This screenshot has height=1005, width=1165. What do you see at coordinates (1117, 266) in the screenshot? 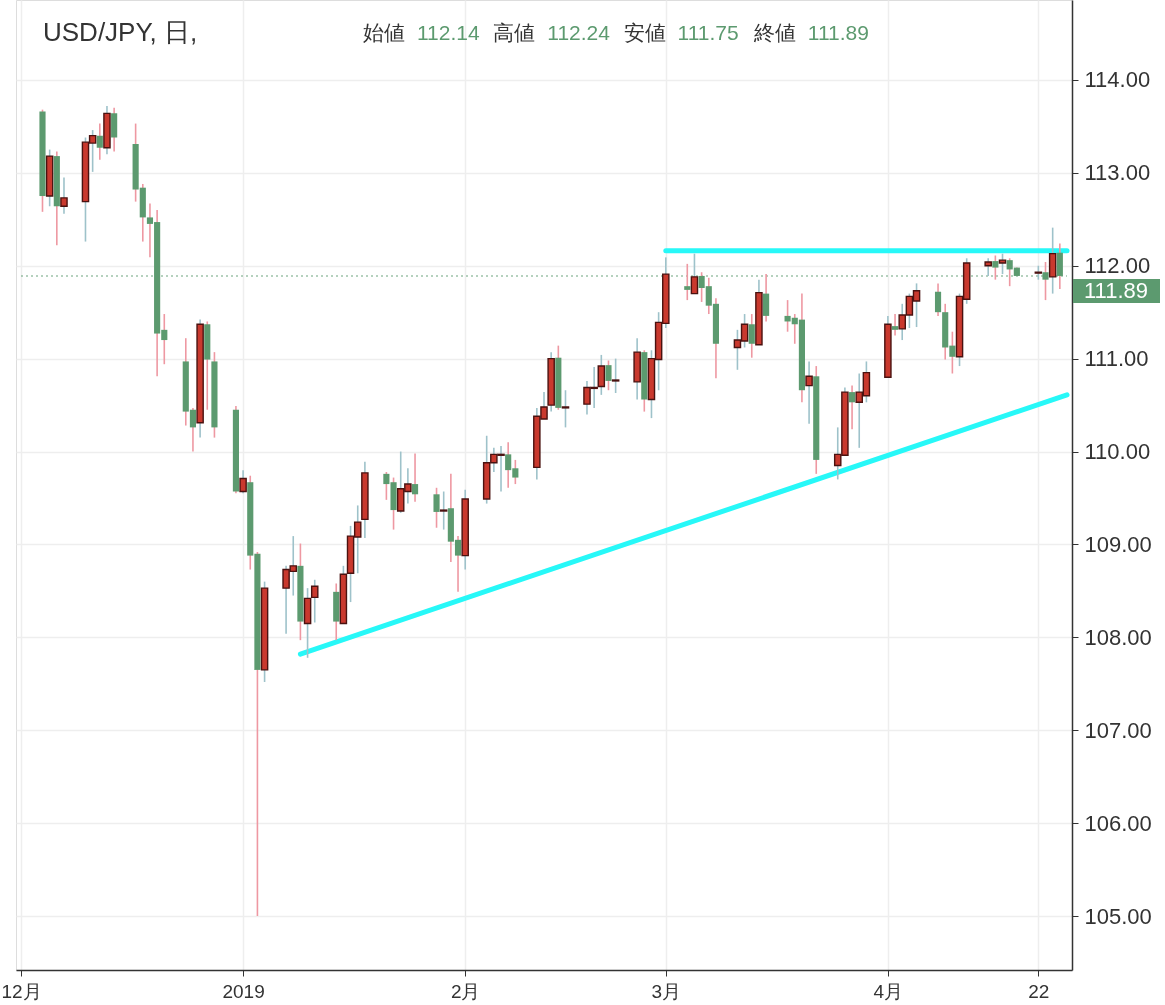
I see `y-tick-label: 112.00` at bounding box center [1117, 266].